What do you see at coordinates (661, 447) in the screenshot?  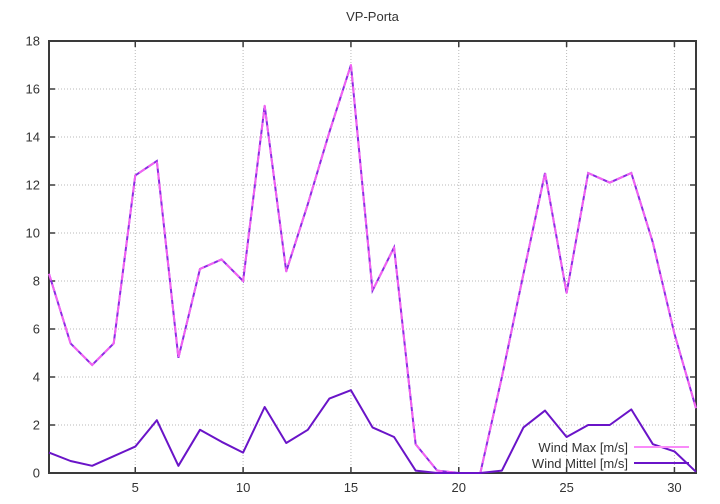 I see `wind-max-line-sample` at bounding box center [661, 447].